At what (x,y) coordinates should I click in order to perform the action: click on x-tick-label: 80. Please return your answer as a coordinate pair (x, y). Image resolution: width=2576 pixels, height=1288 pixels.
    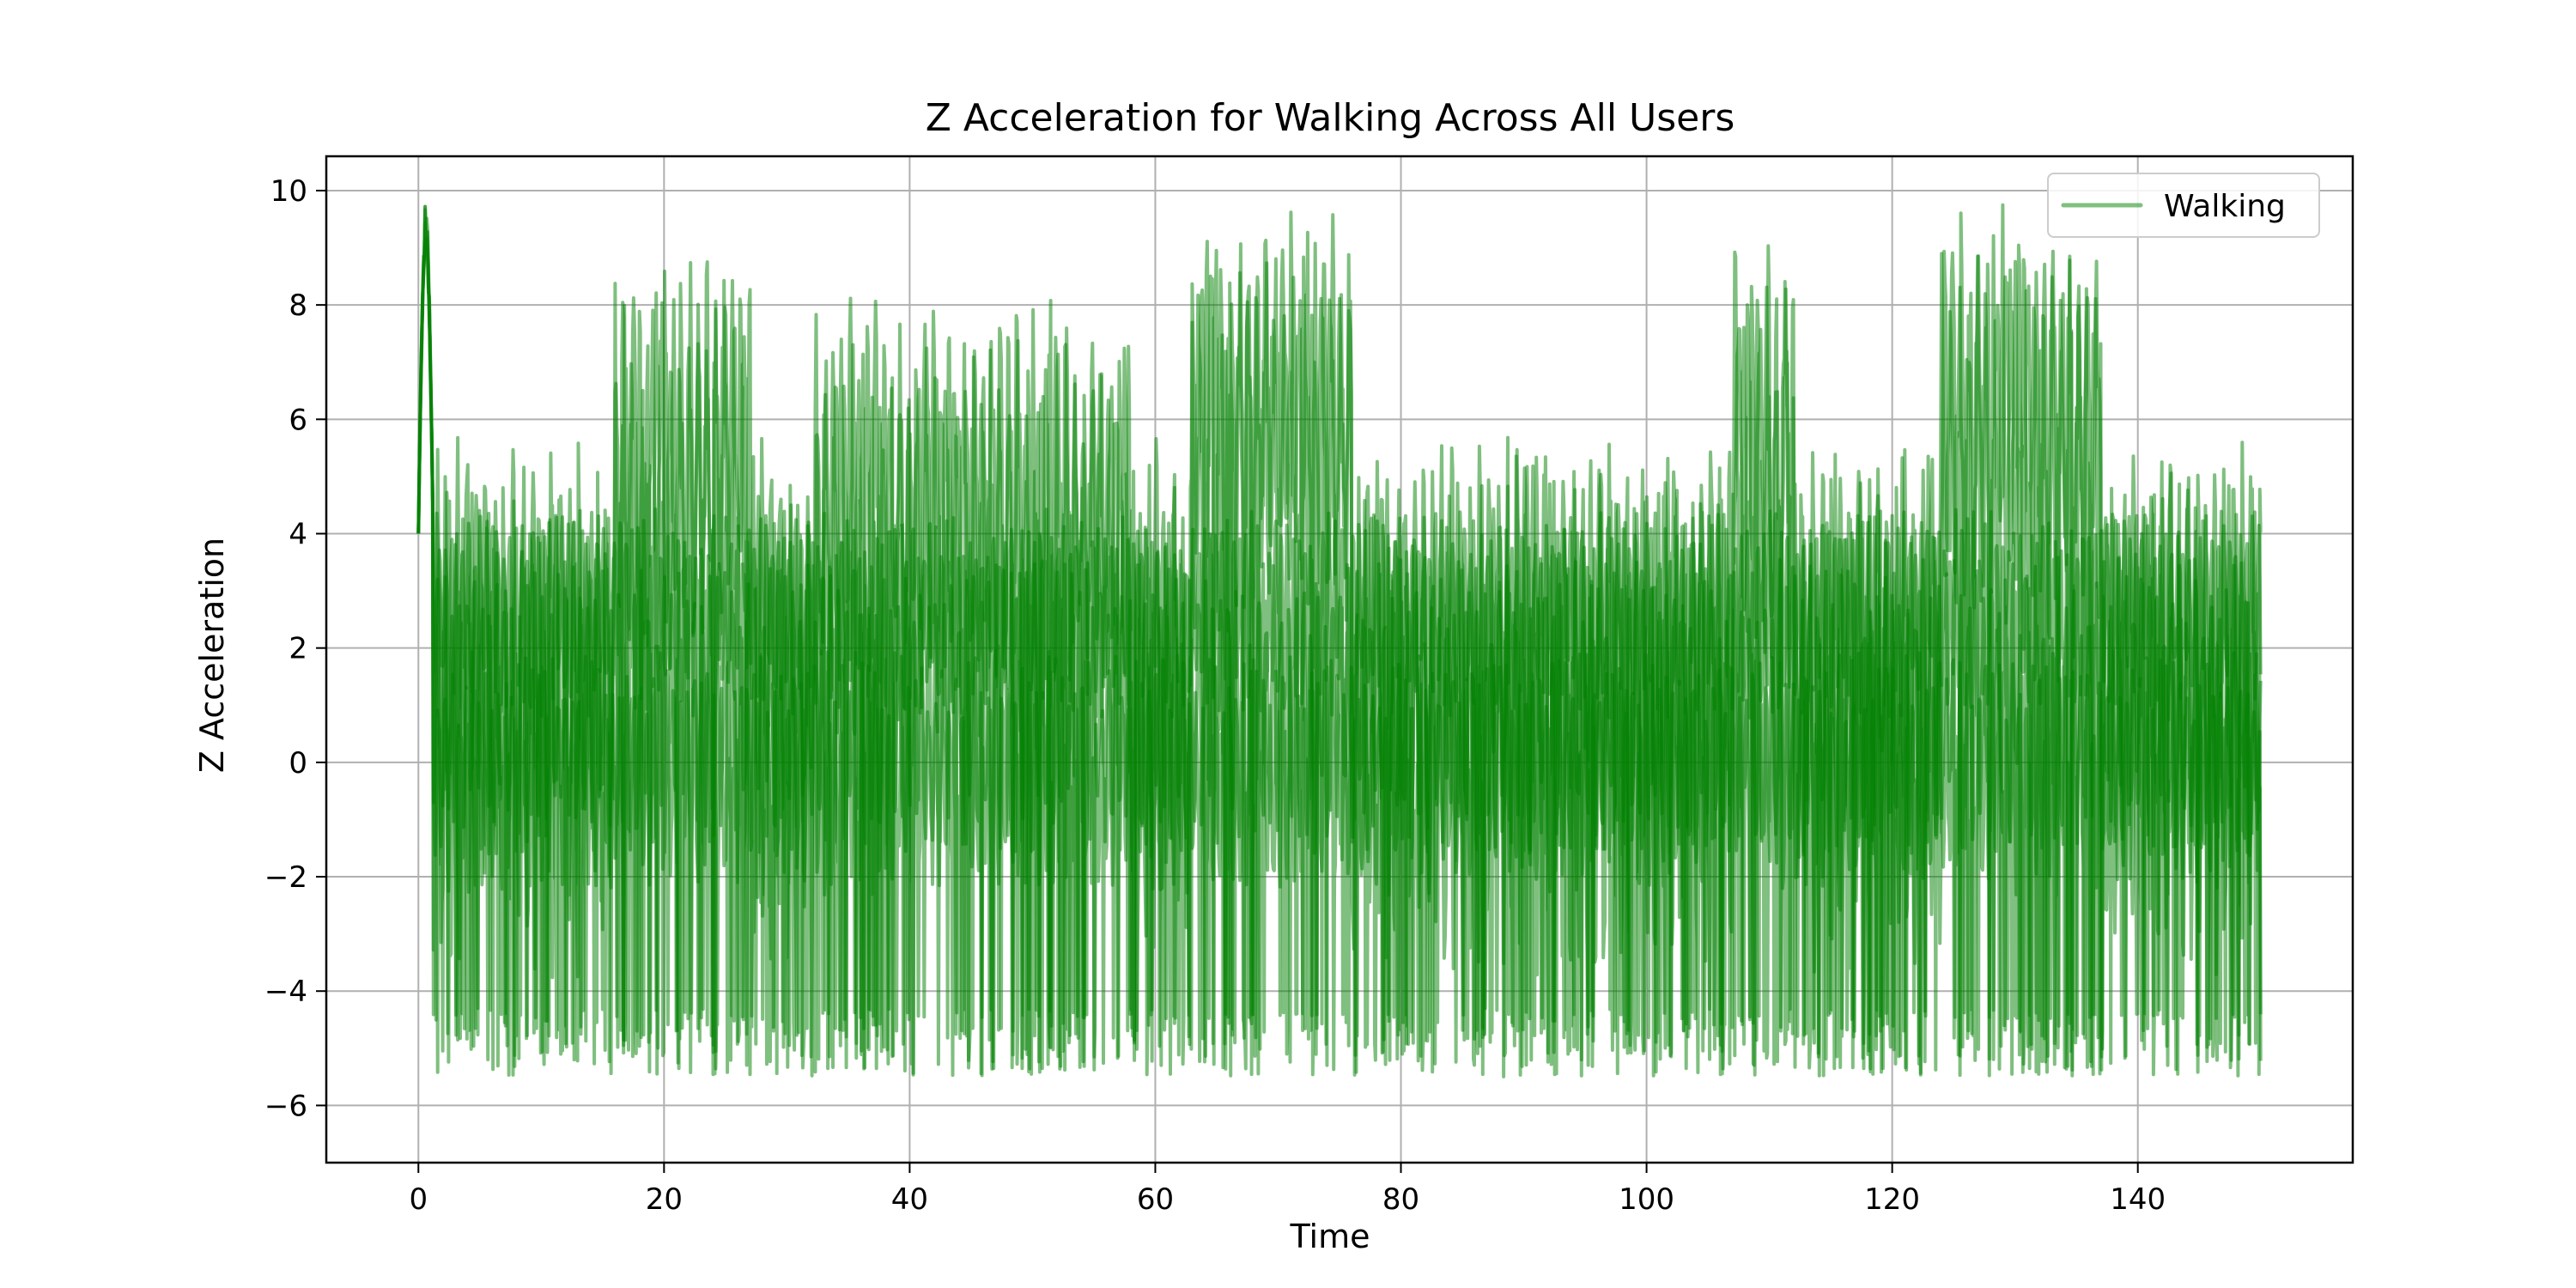
    Looking at the image, I should click on (1400, 1199).